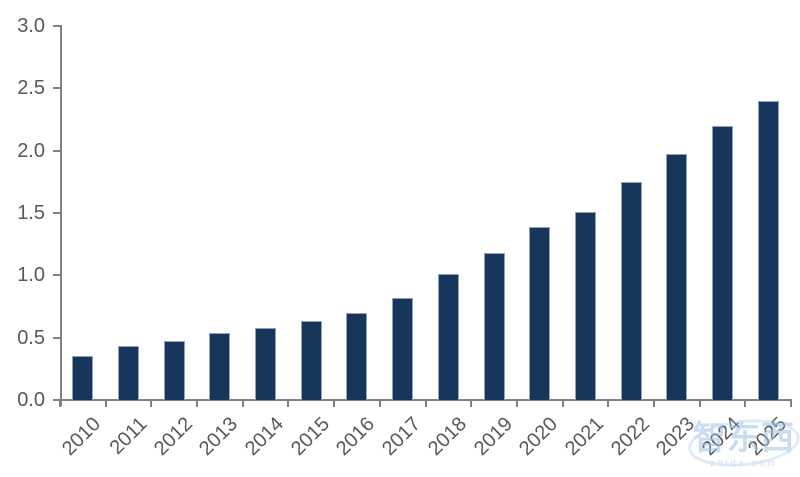 The width and height of the screenshot is (800, 477). Describe the element at coordinates (722, 437) in the screenshot. I see `x-axis-label: 2024` at that location.